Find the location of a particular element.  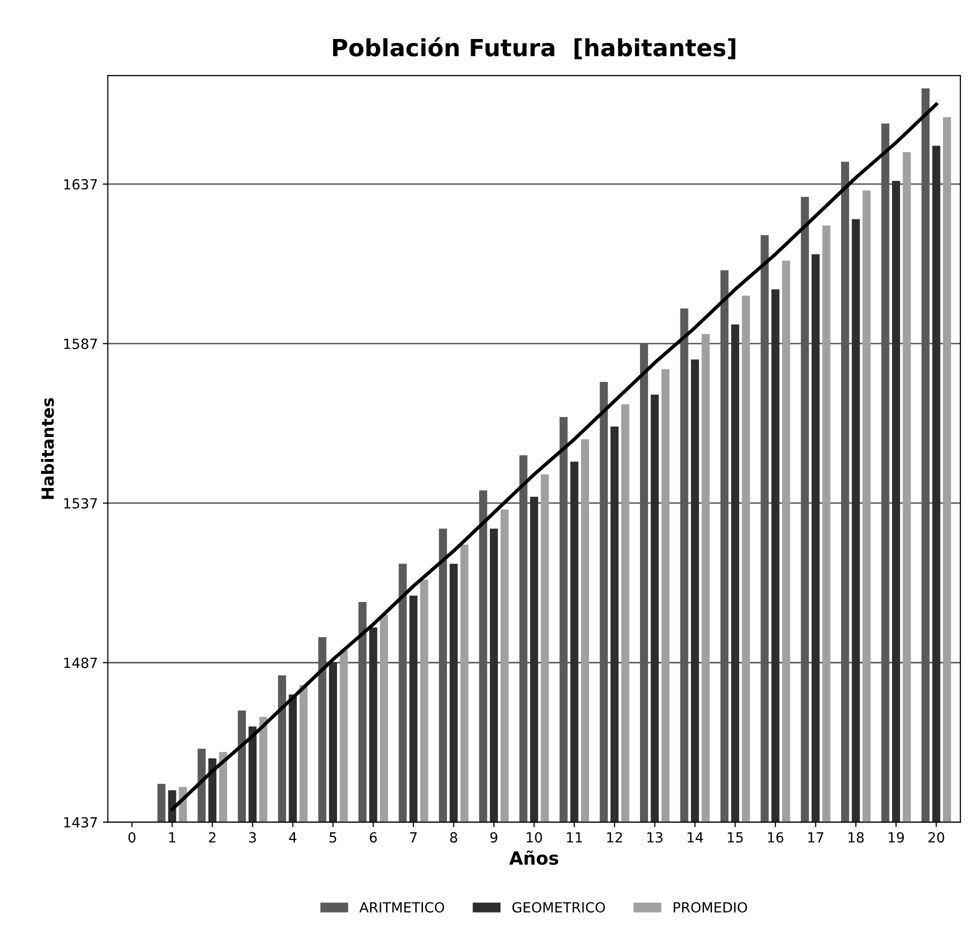

x-tick-label: 15 is located at coordinates (735, 837).